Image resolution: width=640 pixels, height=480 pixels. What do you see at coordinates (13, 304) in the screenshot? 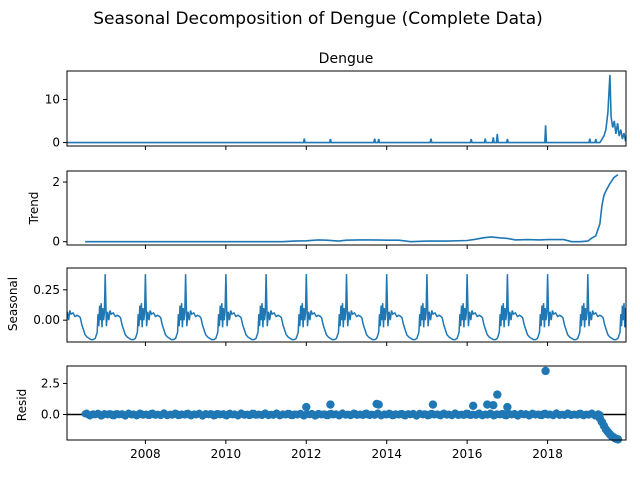
I see `seasonal-ylabel: Seasonal` at bounding box center [13, 304].